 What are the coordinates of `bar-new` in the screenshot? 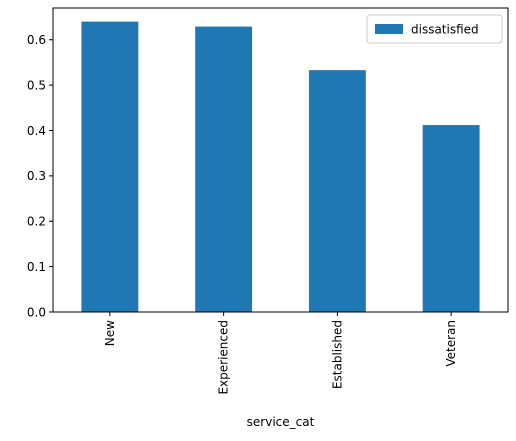 It's located at (110, 167).